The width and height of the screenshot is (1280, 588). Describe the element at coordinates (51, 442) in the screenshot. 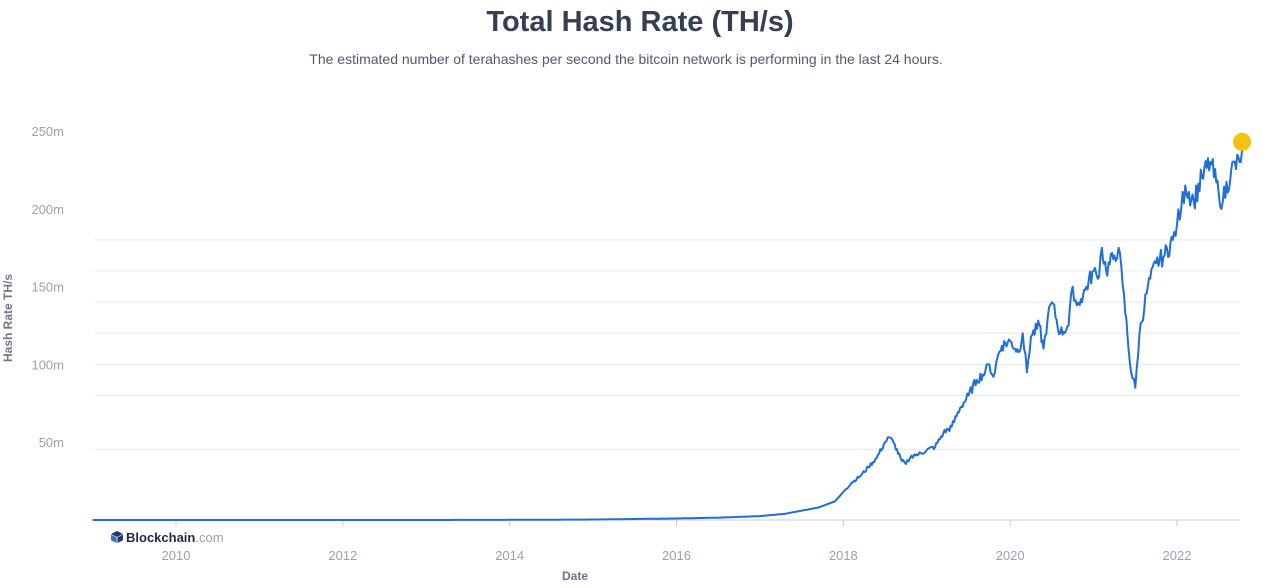

I see `y-tick-label: 50m` at that location.